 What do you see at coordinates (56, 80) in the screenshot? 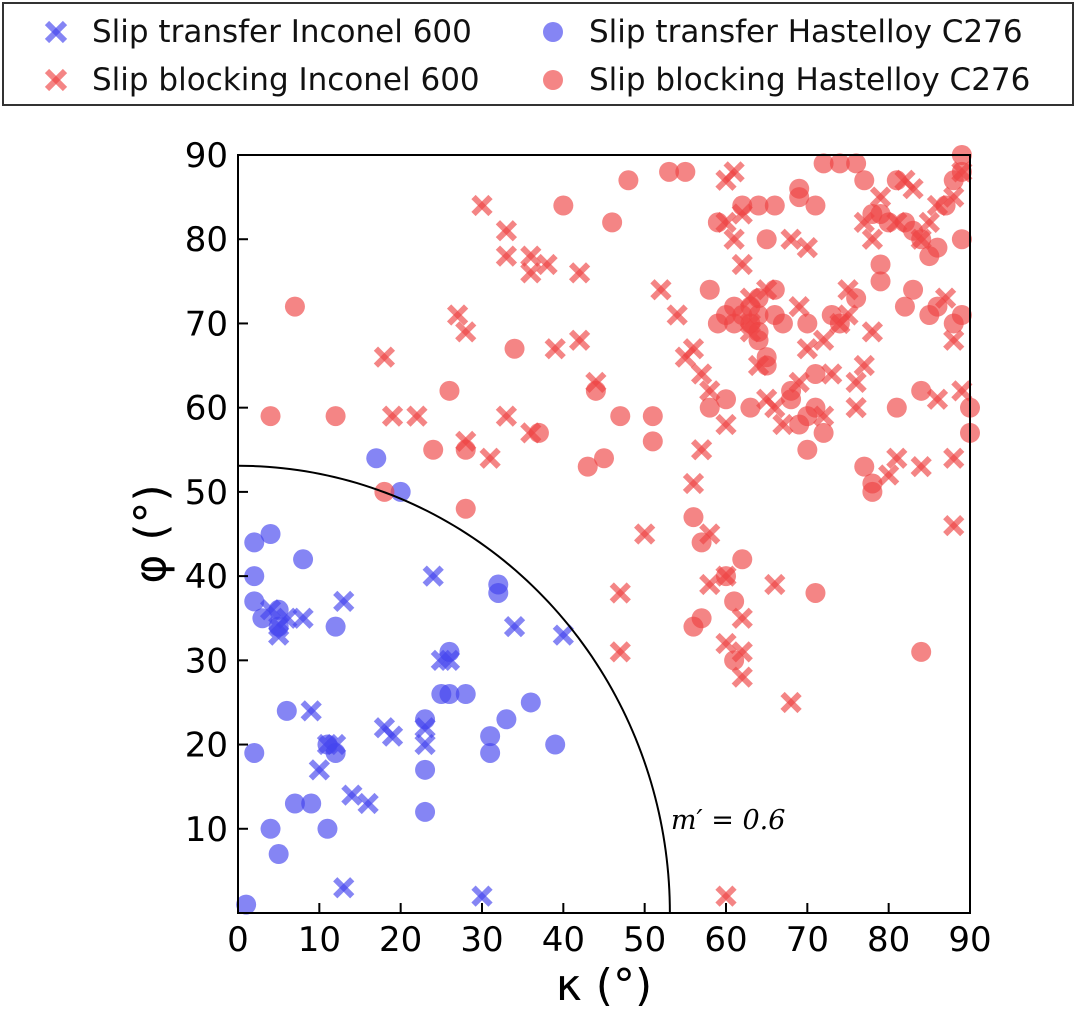
I see `red-x-marker-icon` at bounding box center [56, 80].